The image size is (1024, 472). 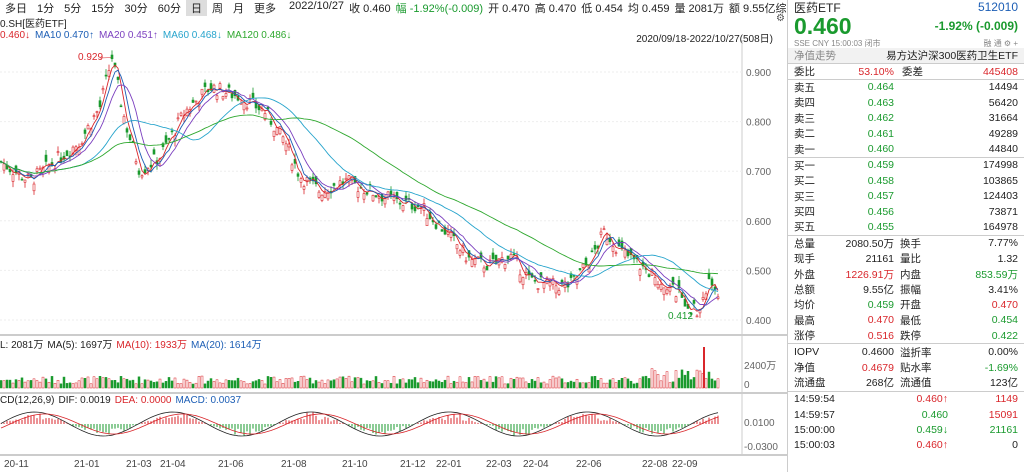 What do you see at coordinates (73, 8) in the screenshot?
I see `period-tab: 5分` at bounding box center [73, 8].